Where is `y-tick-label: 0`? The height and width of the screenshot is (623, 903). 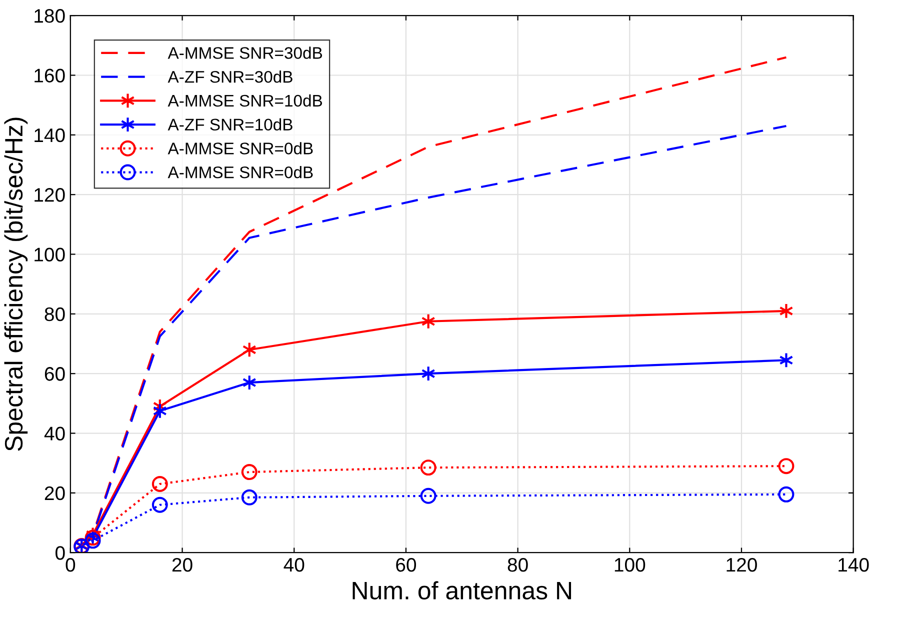 y-tick-label: 0 is located at coordinates (60, 553).